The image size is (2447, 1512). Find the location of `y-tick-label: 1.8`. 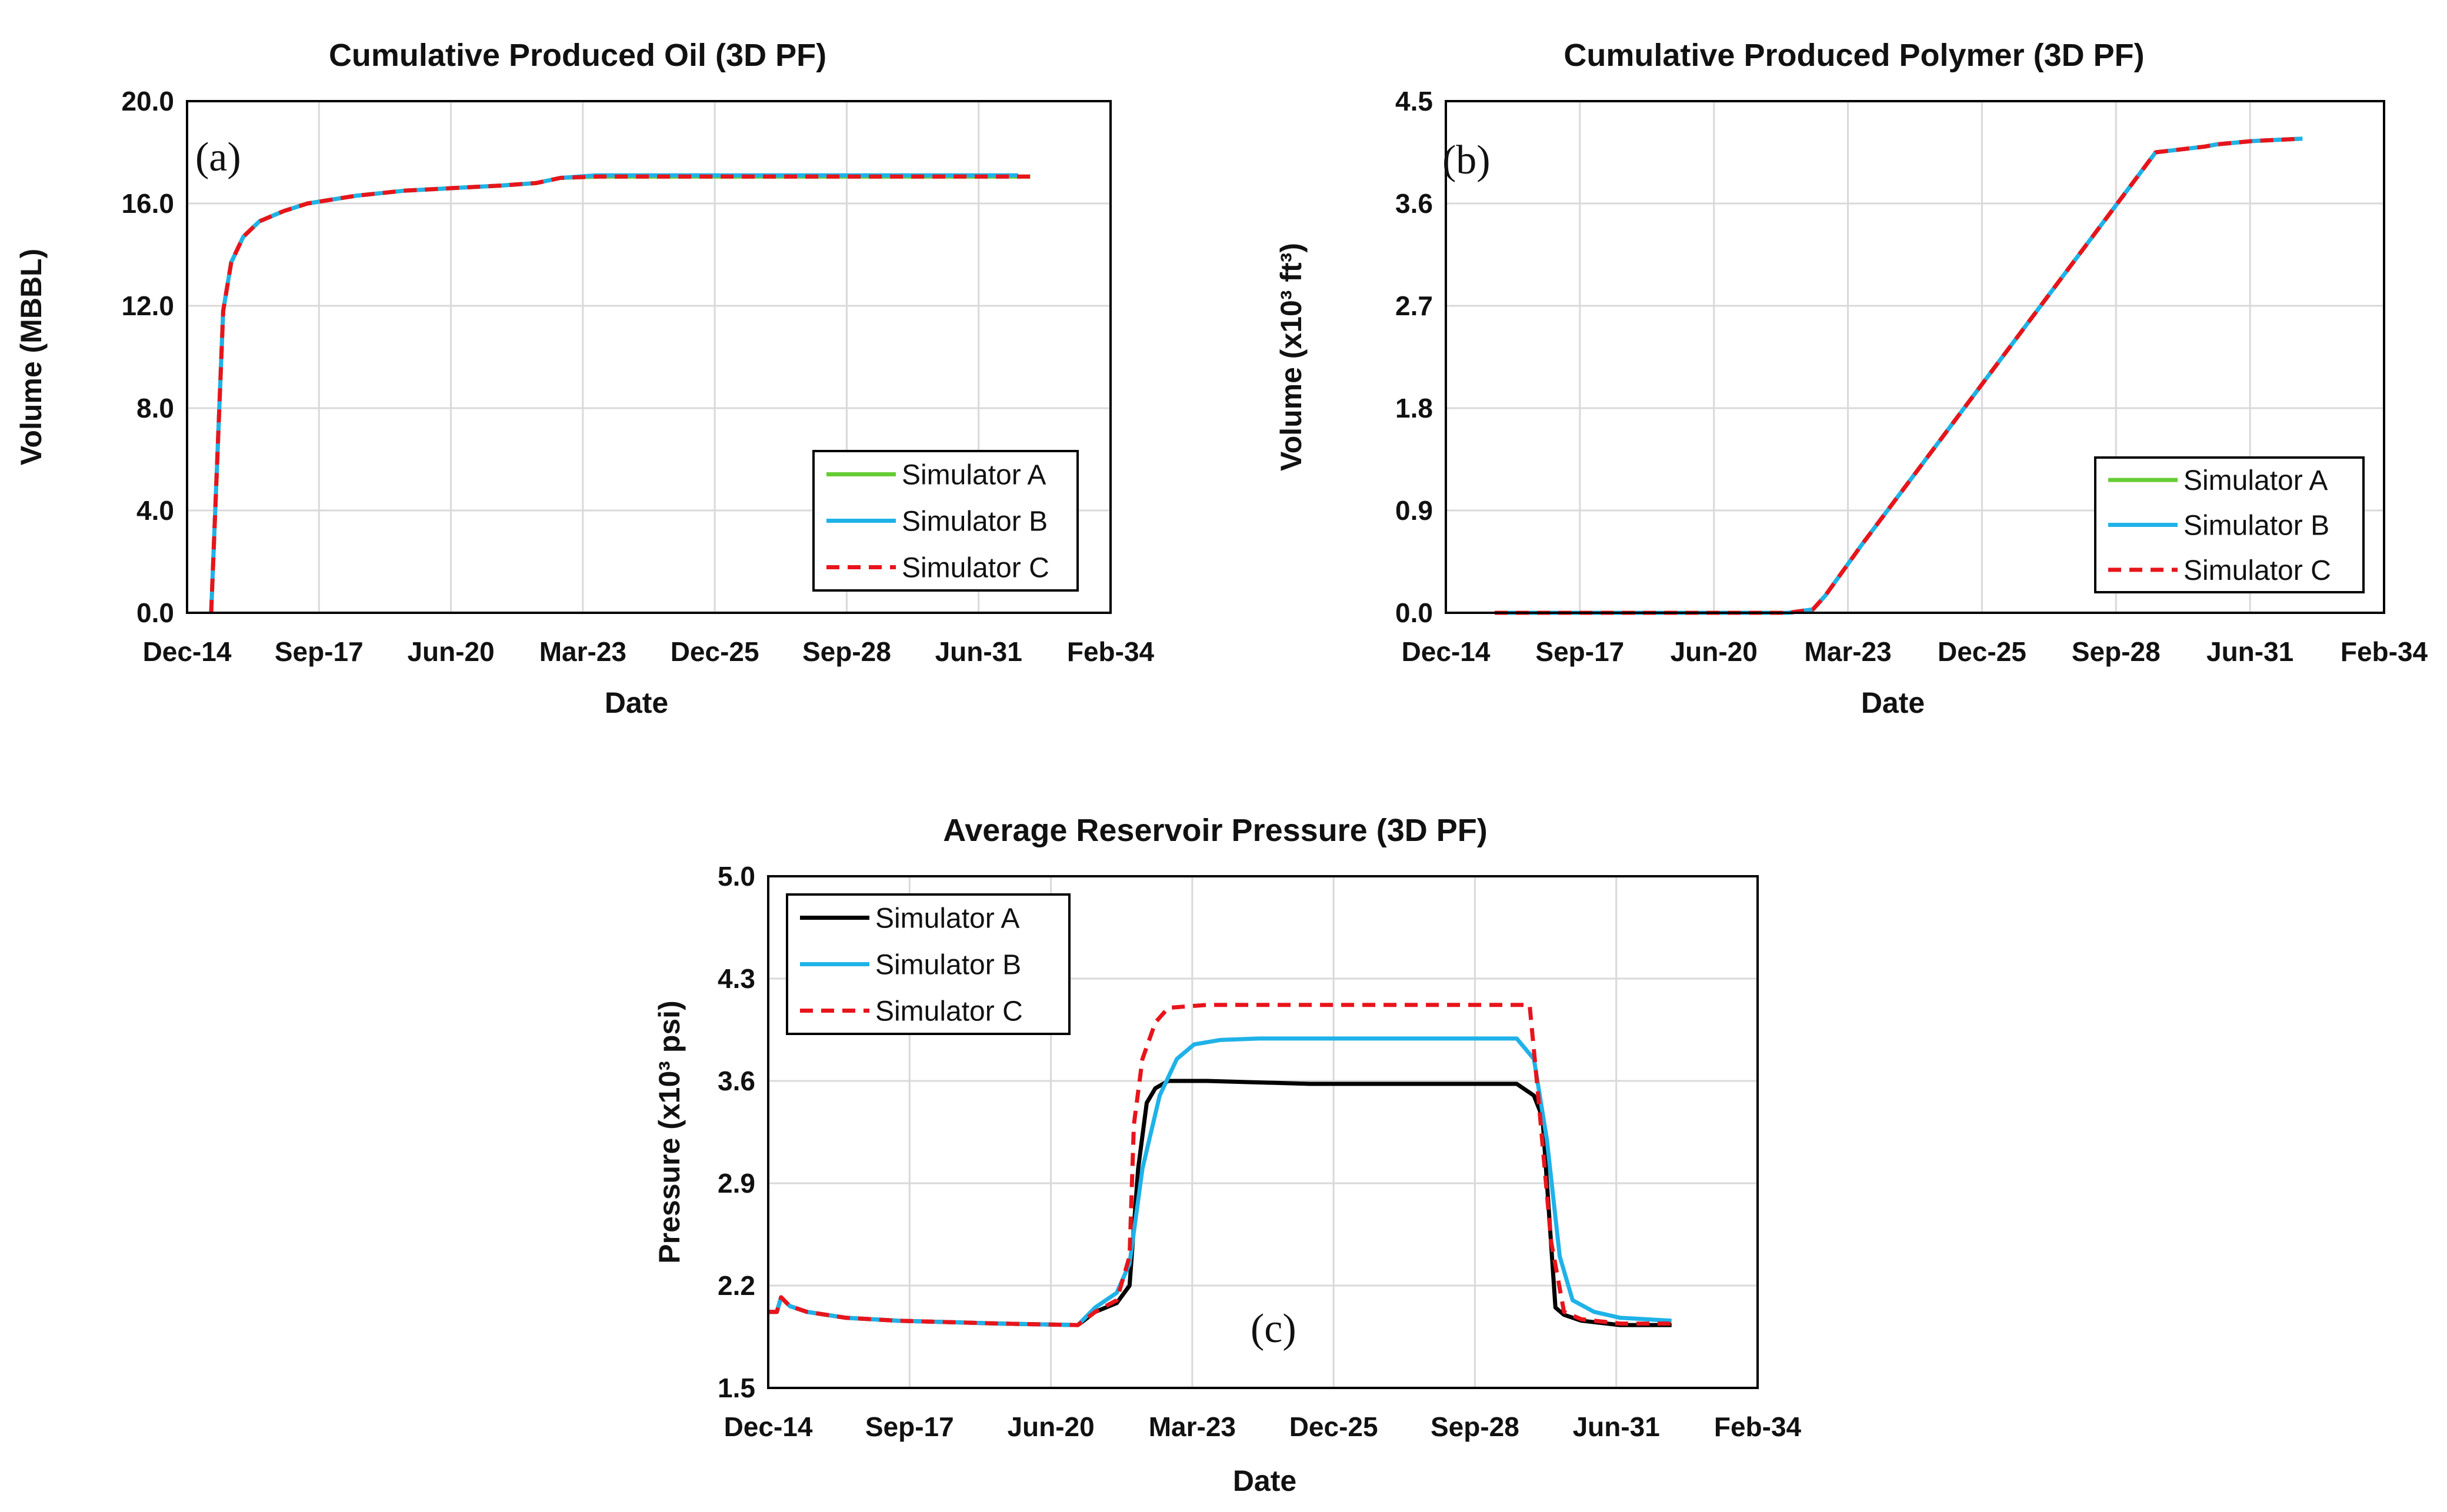

y-tick-label: 1.8 is located at coordinates (1414, 408).